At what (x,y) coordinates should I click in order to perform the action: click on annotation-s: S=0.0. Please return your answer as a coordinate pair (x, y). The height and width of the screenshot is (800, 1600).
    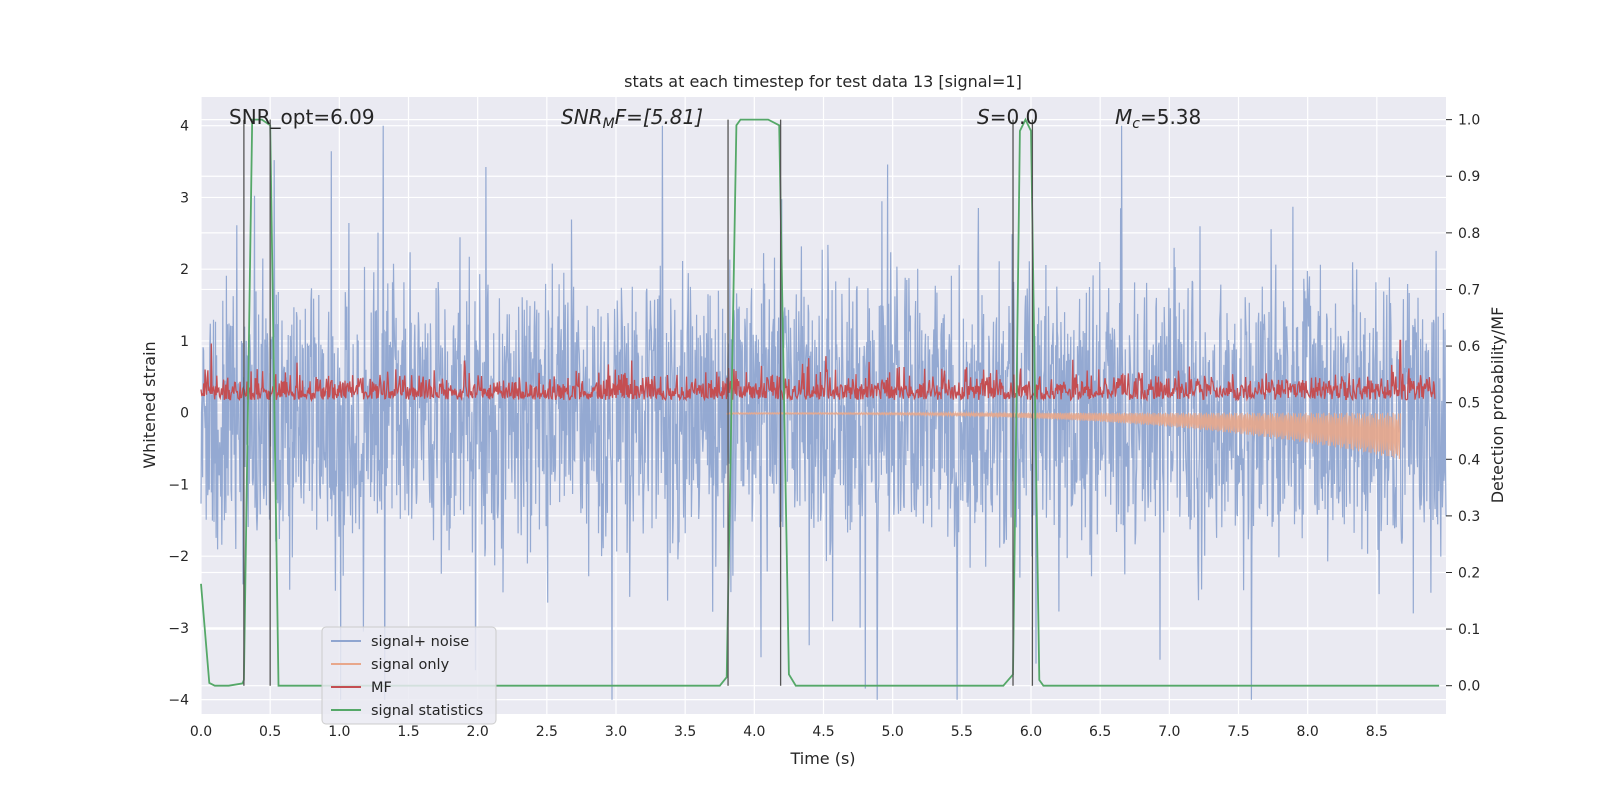
    Looking at the image, I should click on (1007, 117).